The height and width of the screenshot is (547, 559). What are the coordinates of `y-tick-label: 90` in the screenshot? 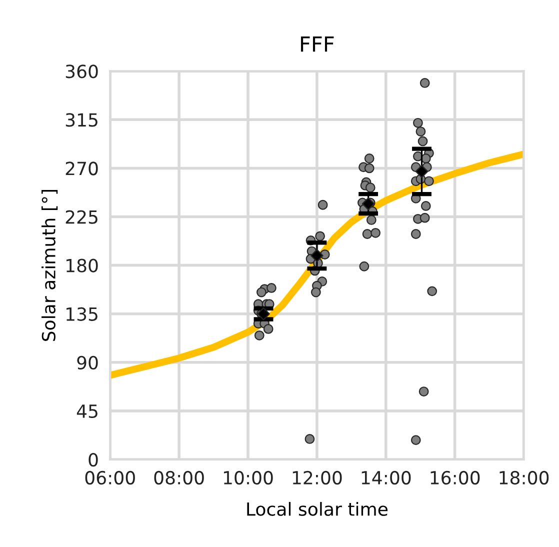 It's located at (87, 363).